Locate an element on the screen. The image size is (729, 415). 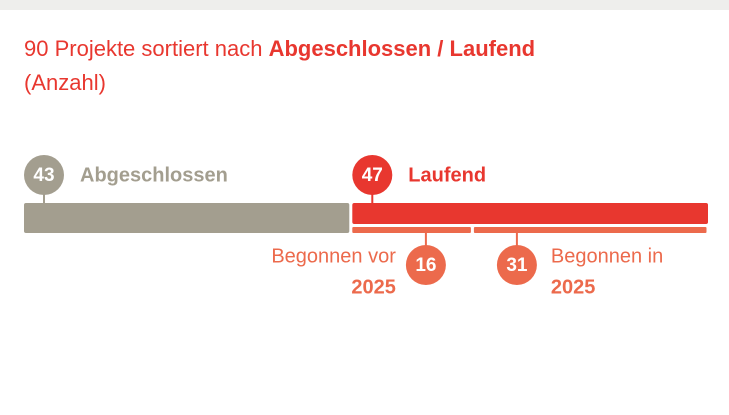
value-label: 47 is located at coordinates (372, 175).